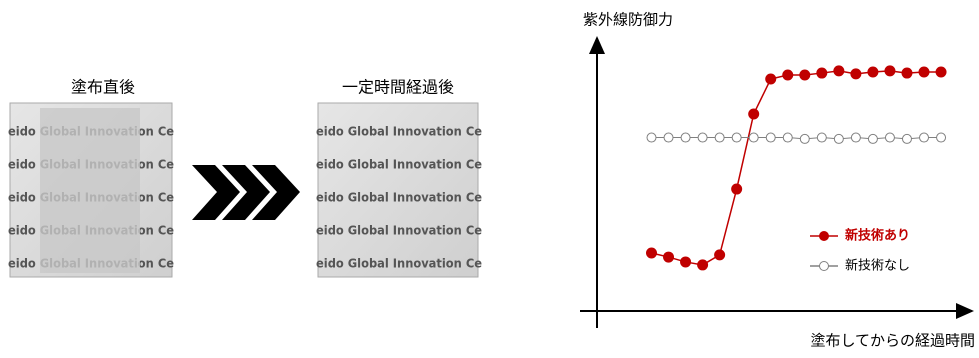  Describe the element at coordinates (877, 266) in the screenshot. I see `legend-label: 新技術なし` at that location.